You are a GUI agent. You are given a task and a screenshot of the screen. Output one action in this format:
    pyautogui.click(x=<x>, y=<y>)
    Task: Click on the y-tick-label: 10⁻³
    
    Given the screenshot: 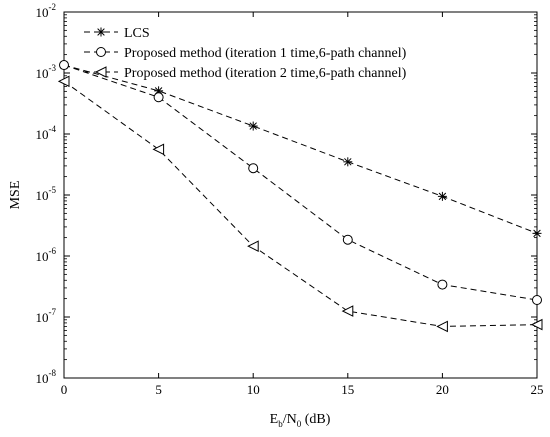 What is the action you would take?
    pyautogui.click(x=46, y=72)
    